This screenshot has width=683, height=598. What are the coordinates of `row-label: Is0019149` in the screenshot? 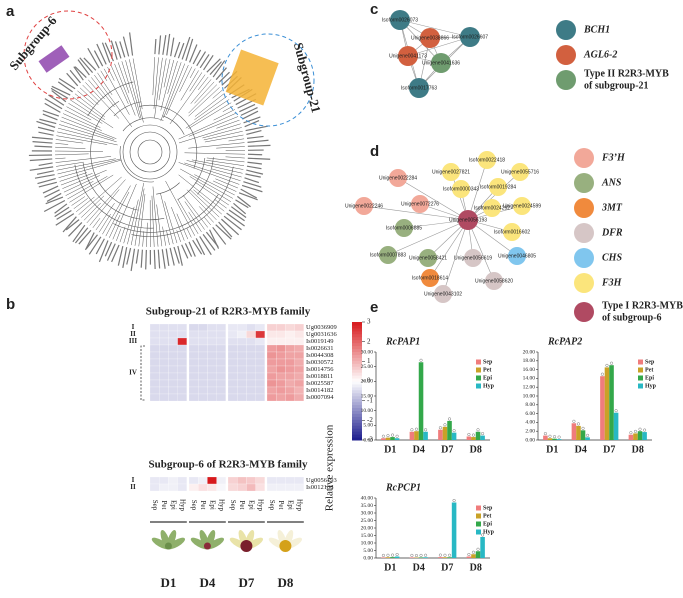 It's located at (319, 341).